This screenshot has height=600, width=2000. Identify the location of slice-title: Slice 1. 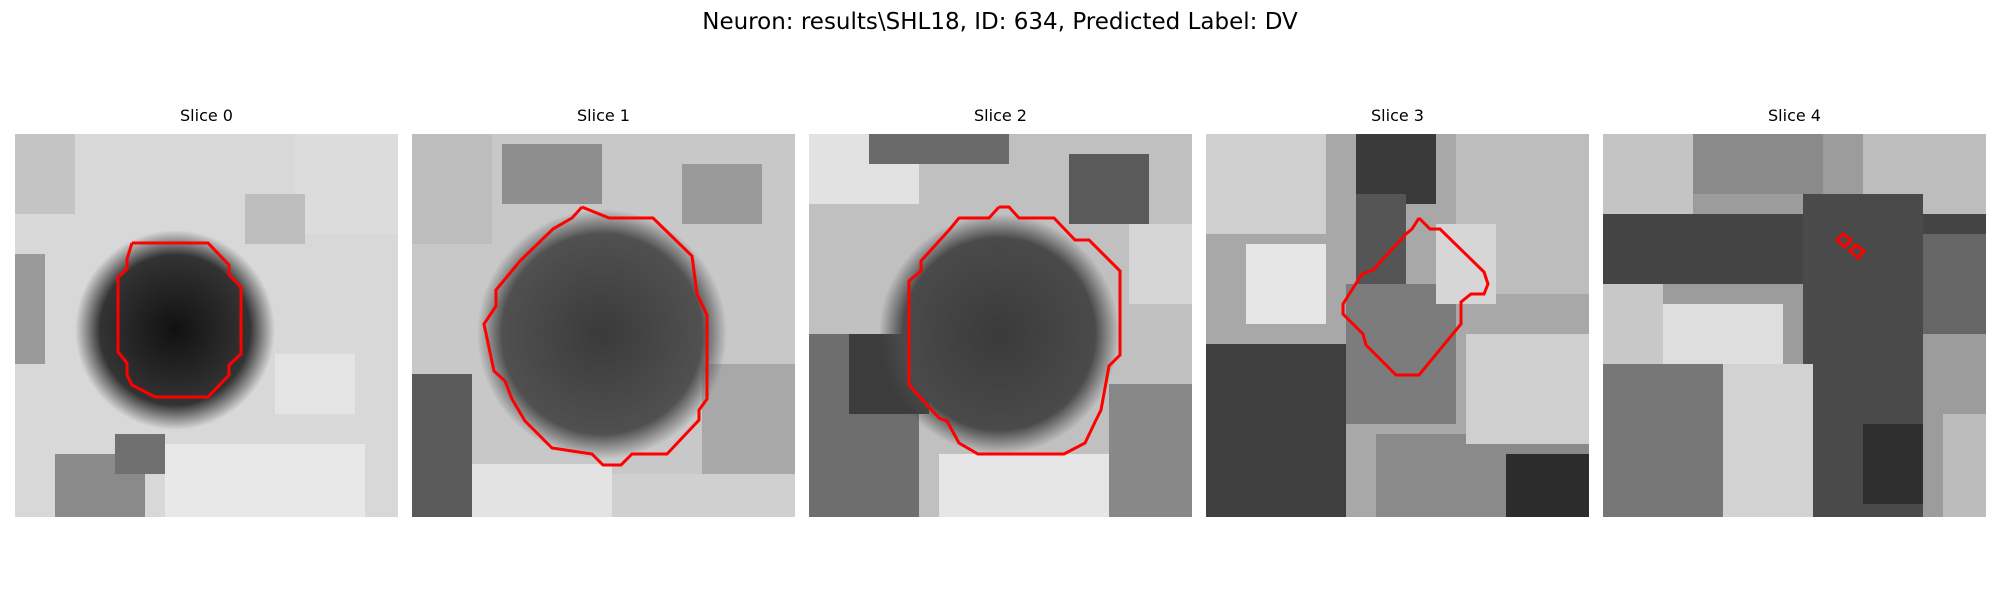
(603, 115).